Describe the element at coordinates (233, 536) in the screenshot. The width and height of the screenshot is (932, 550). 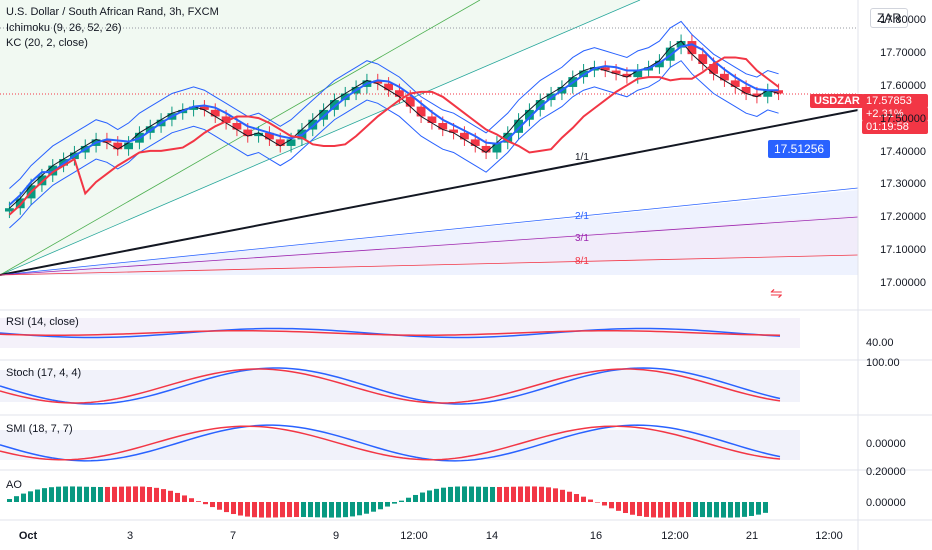
I see `time-tick: 7` at that location.